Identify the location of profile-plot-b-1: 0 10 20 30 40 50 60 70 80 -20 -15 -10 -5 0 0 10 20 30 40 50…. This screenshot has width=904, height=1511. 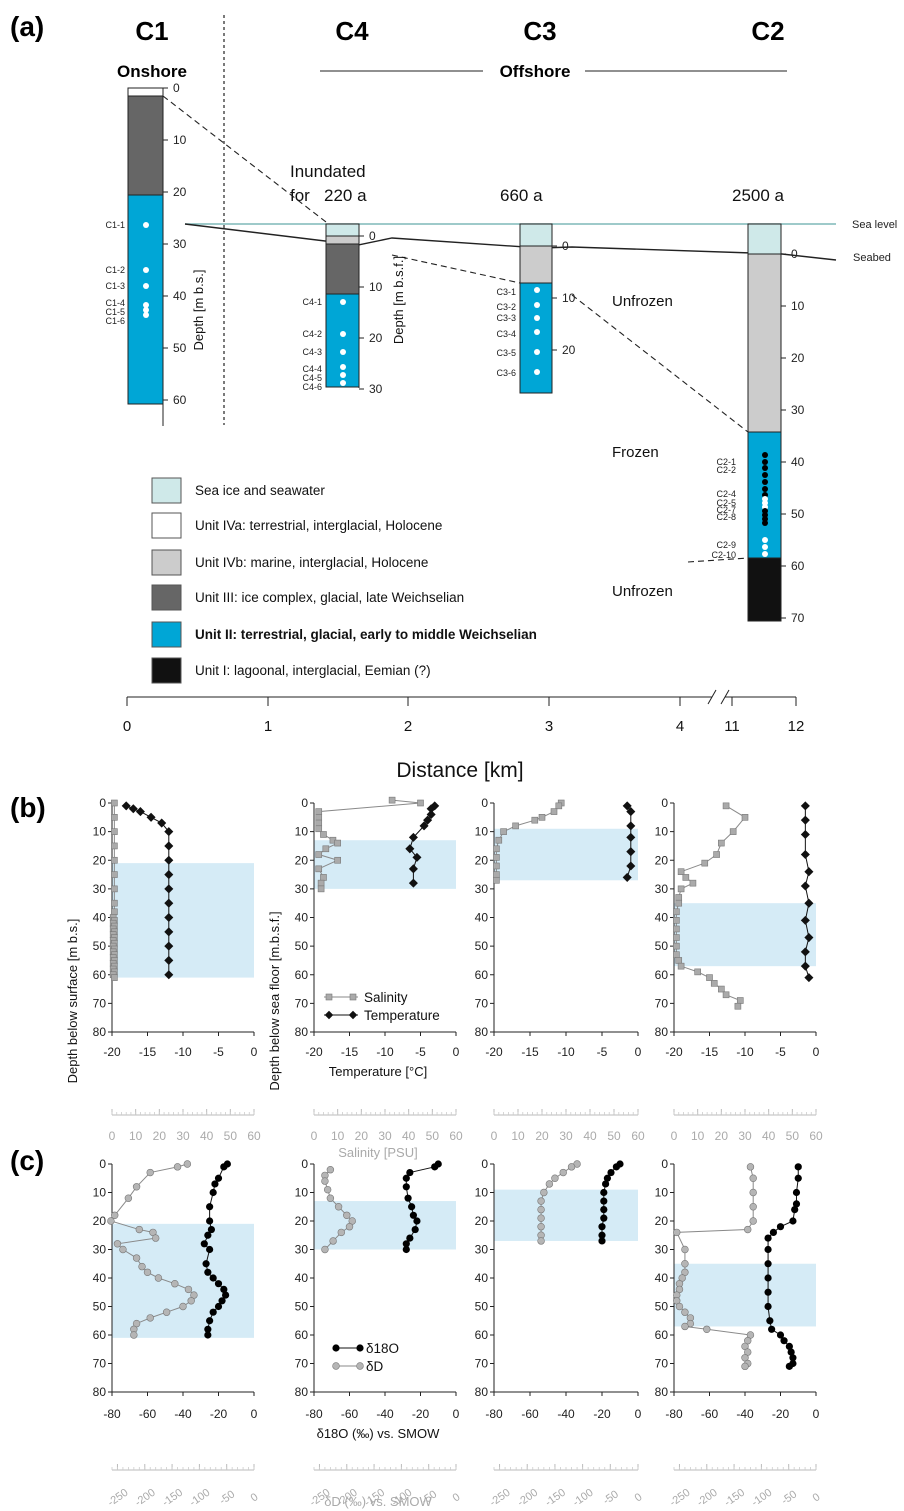
(177, 969).